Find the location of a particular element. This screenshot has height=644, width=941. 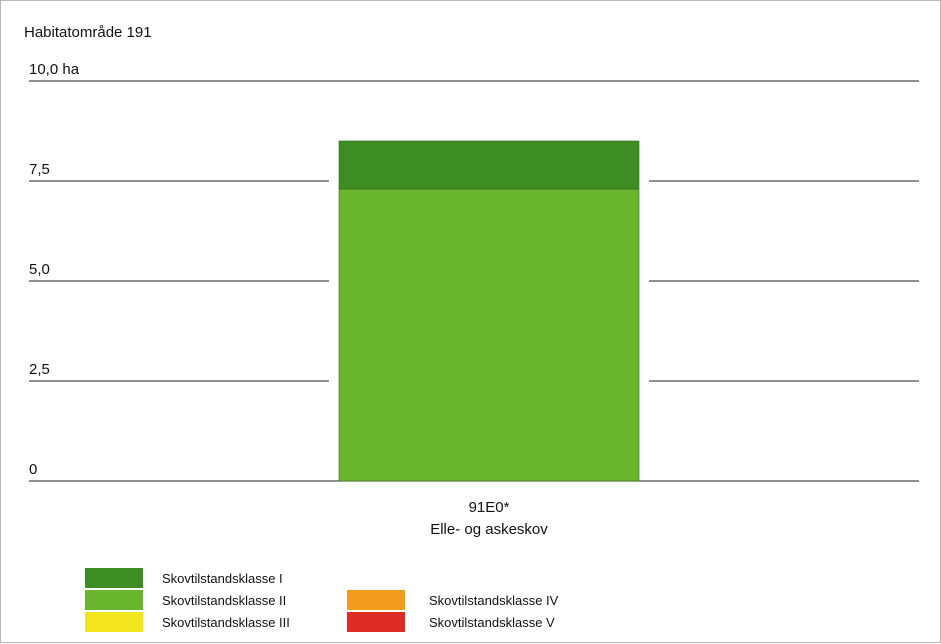

category-code: 91E0* is located at coordinates (489, 507).